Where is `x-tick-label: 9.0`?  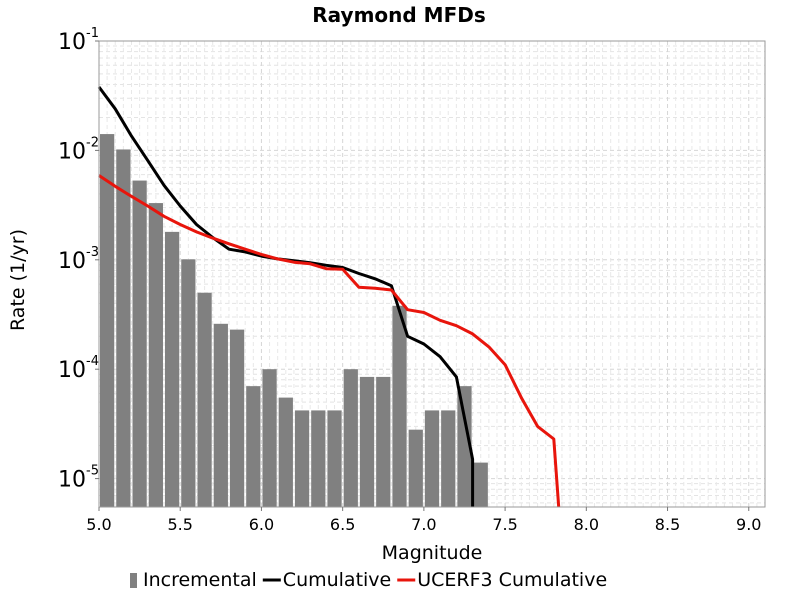
x-tick-label: 9.0 is located at coordinates (748, 524).